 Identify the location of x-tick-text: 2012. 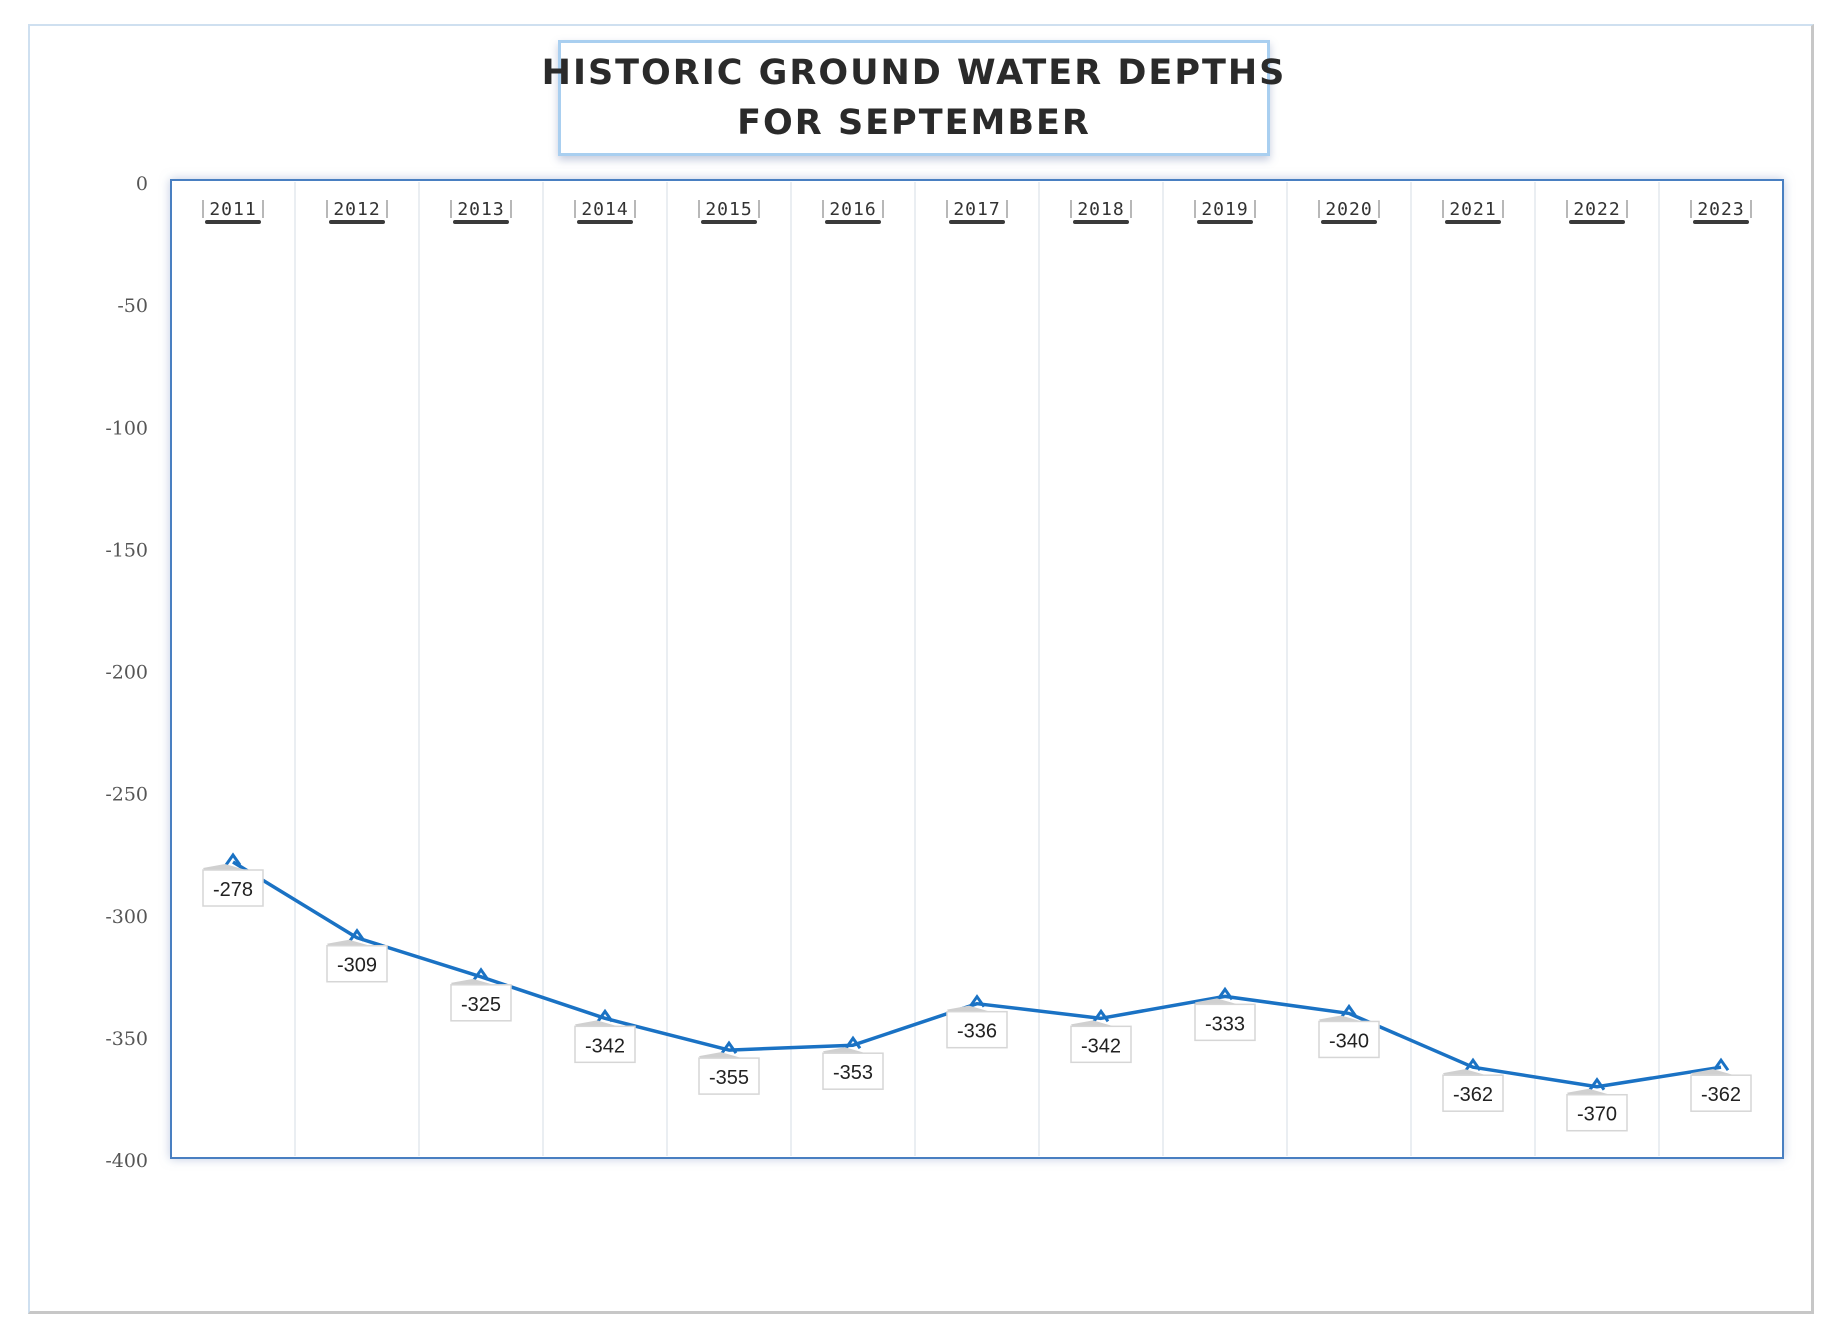
(356, 209).